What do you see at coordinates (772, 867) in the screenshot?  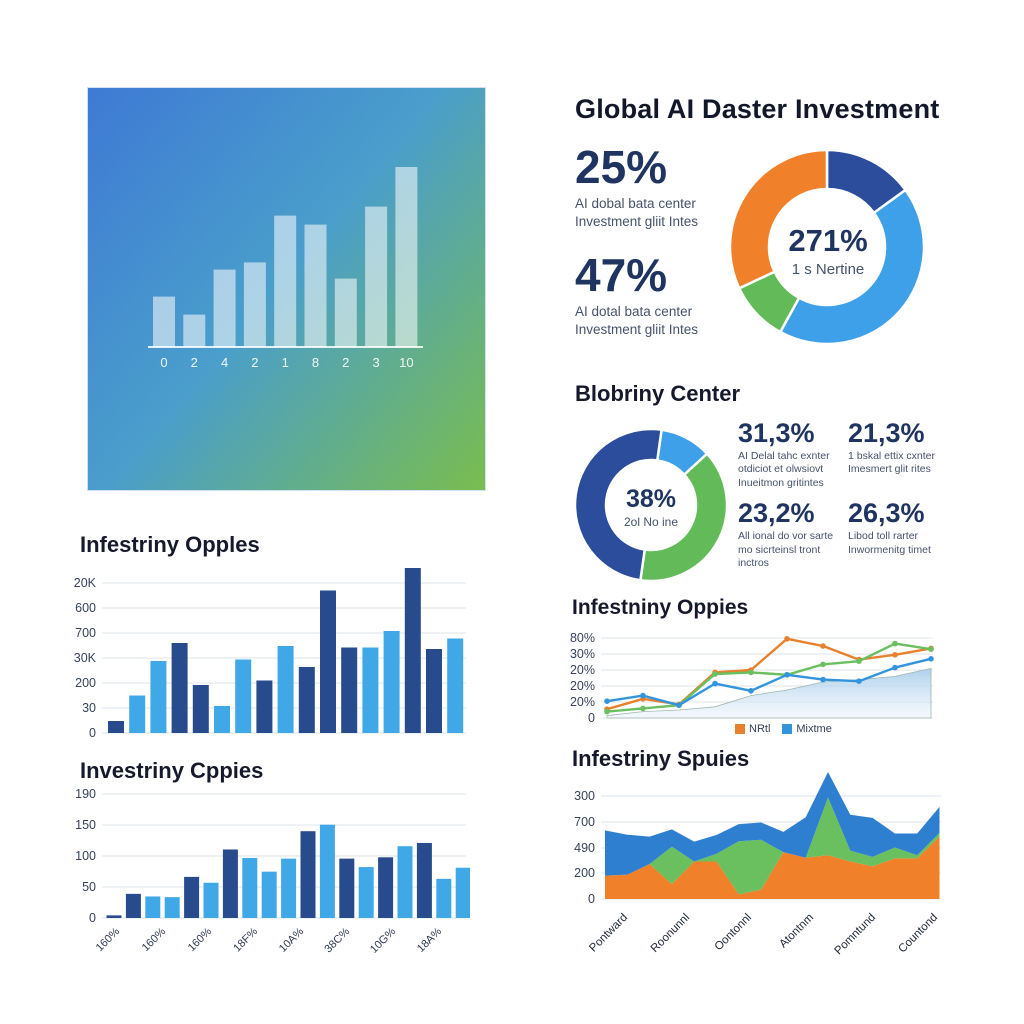 I see `stack-band-orange` at bounding box center [772, 867].